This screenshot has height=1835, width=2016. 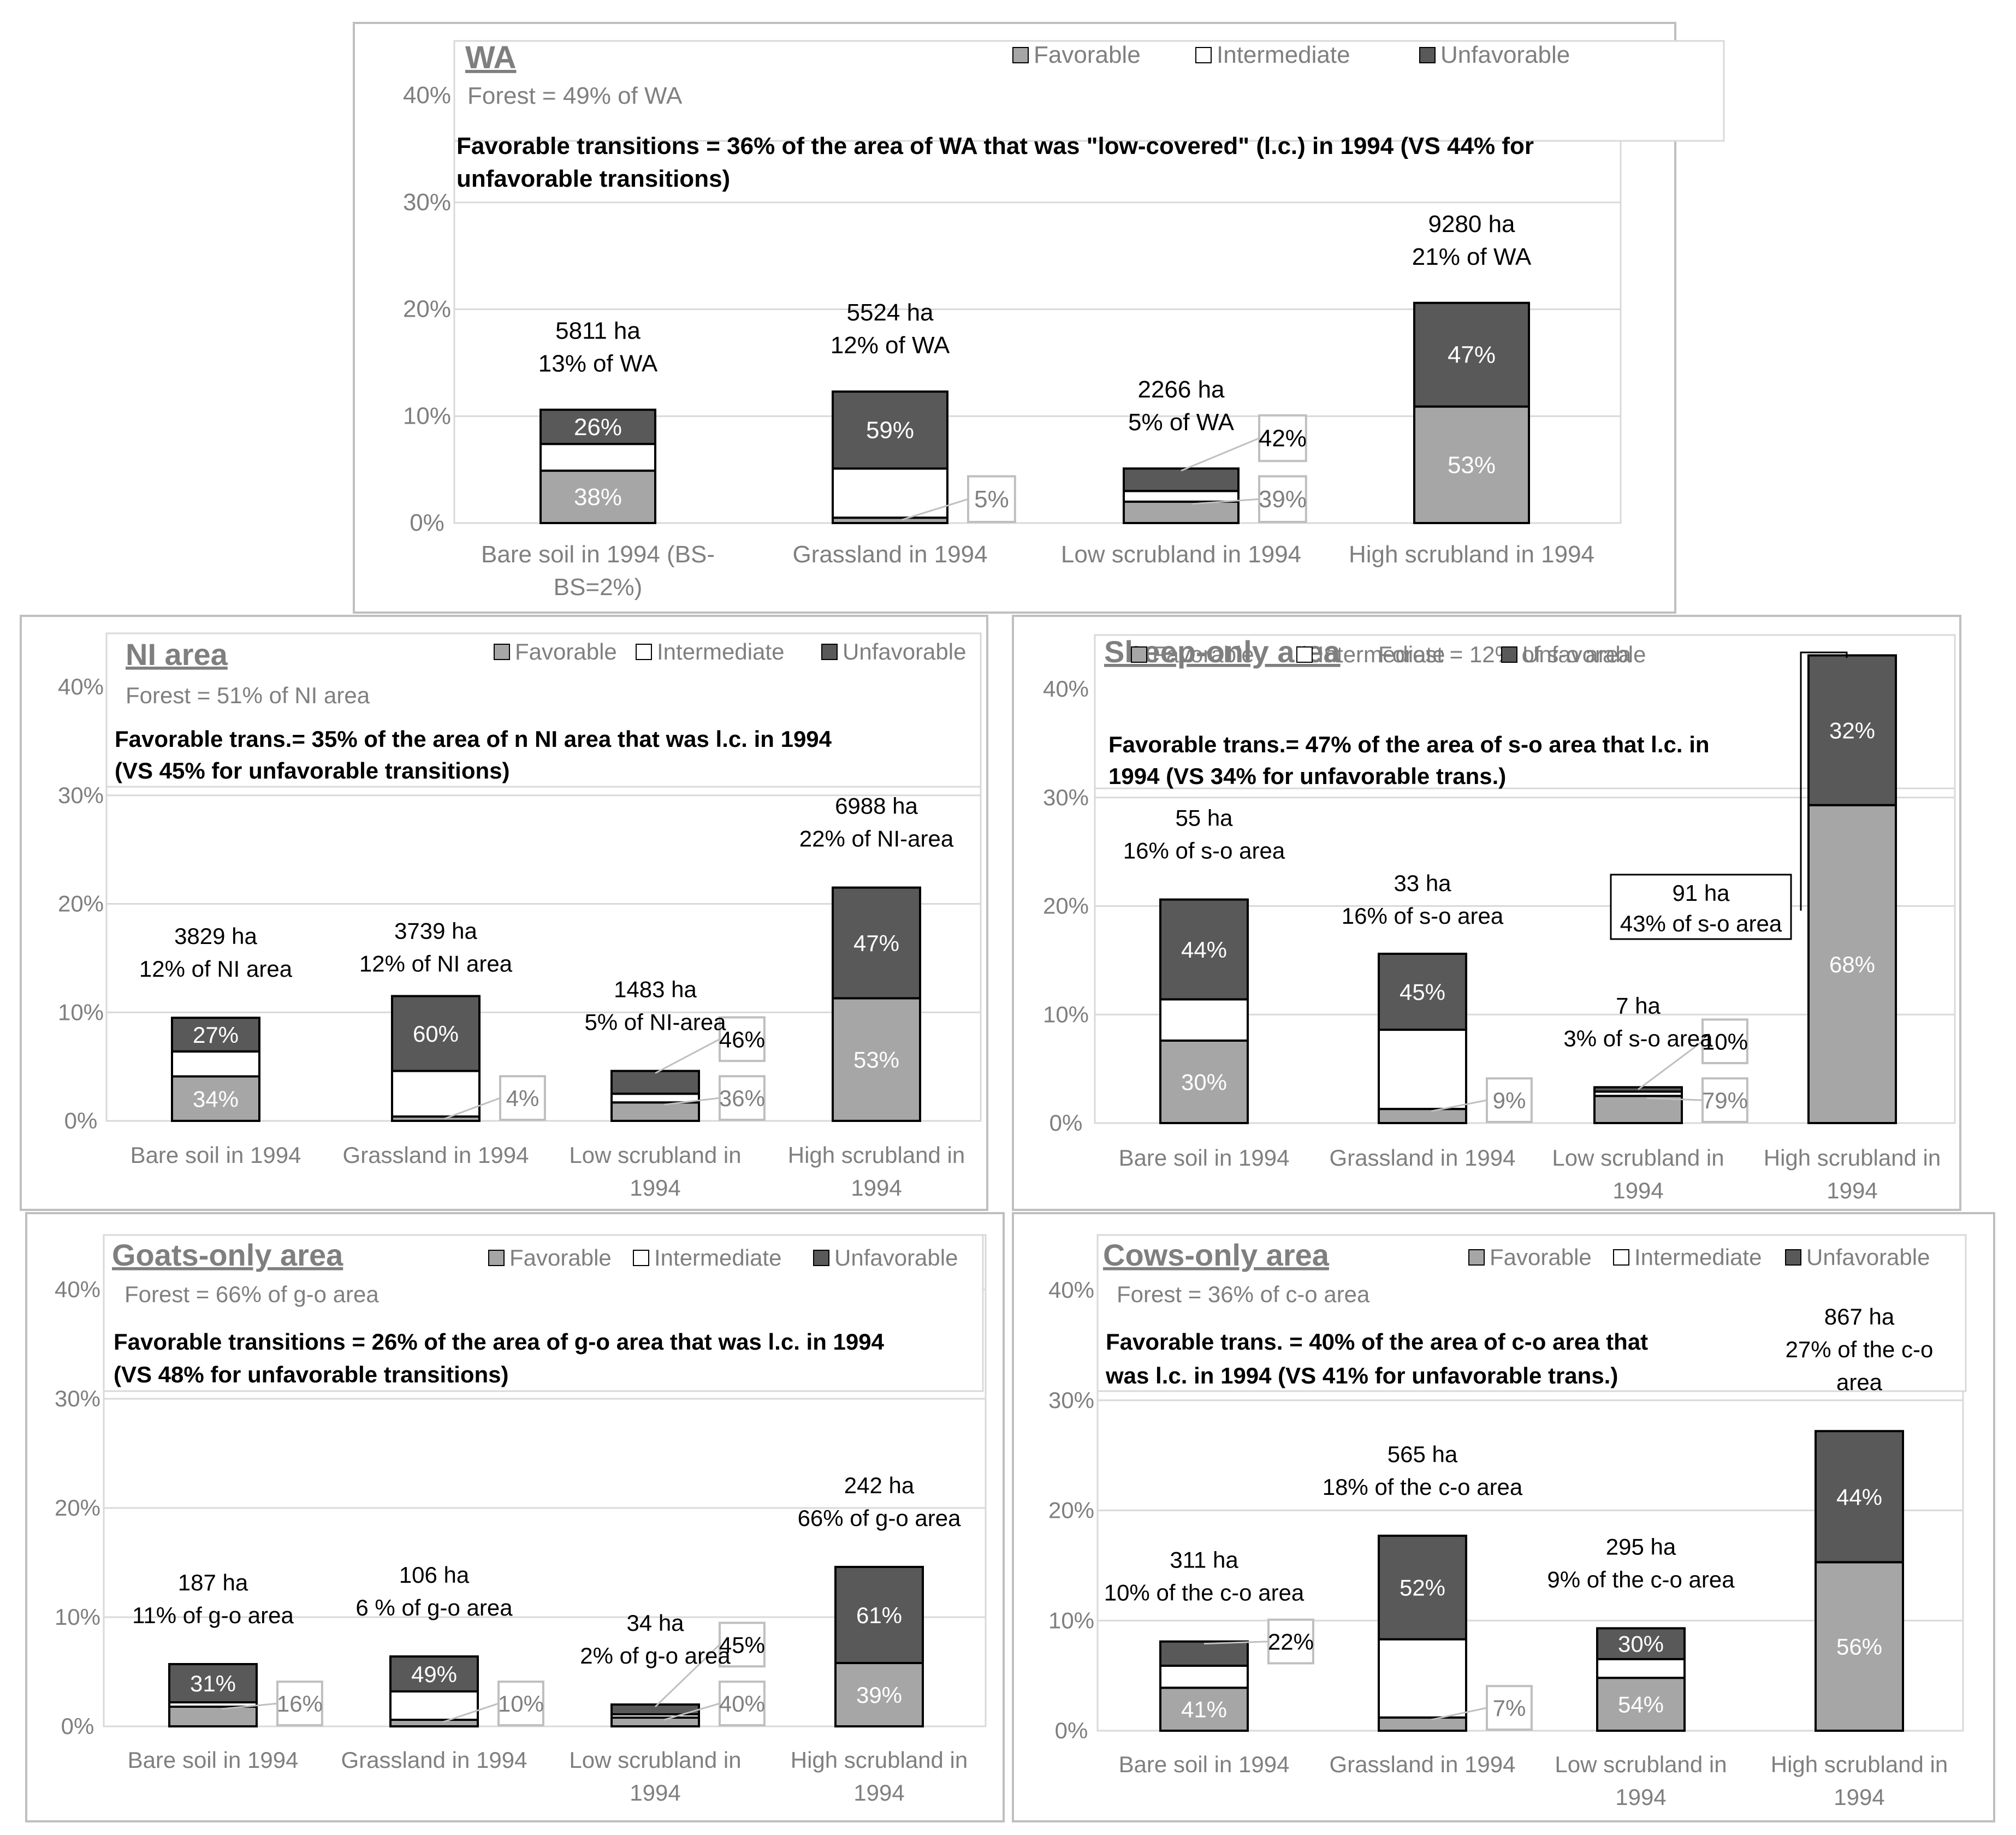 I want to click on bar-total: 3739 ha, so click(x=435, y=930).